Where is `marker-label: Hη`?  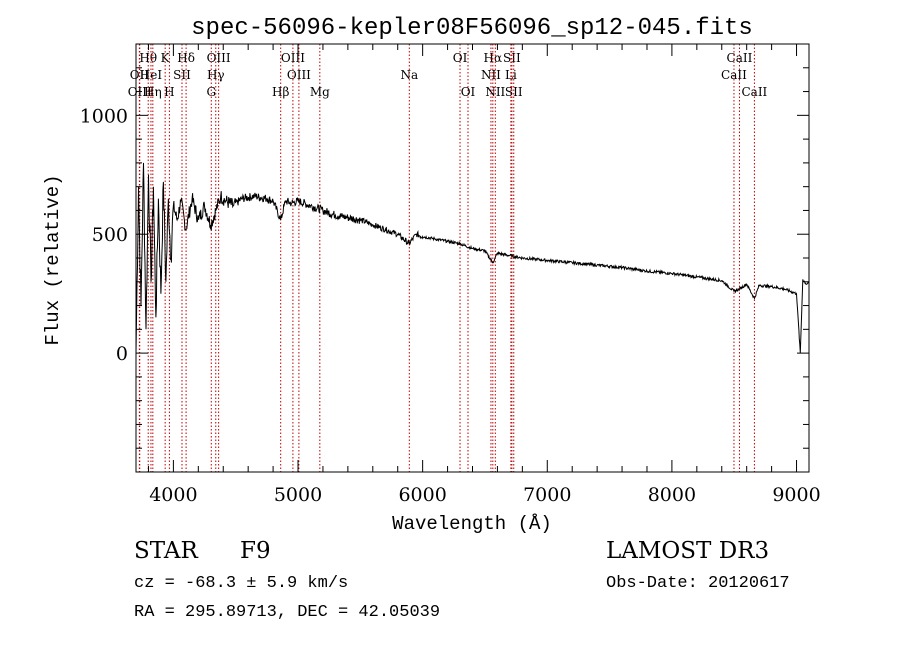 marker-label: Hη is located at coordinates (153, 92).